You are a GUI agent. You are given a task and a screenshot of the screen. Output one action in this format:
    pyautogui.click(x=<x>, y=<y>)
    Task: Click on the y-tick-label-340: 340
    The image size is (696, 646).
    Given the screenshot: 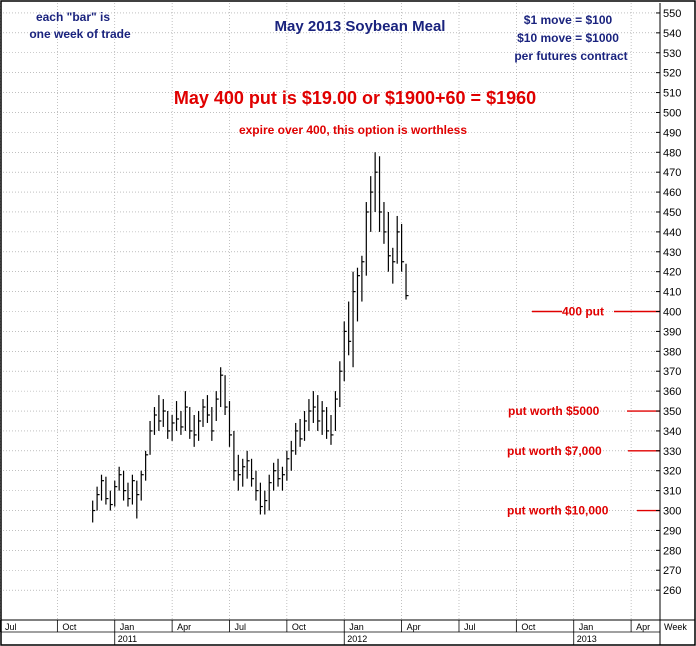 What is the action you would take?
    pyautogui.click(x=672, y=432)
    